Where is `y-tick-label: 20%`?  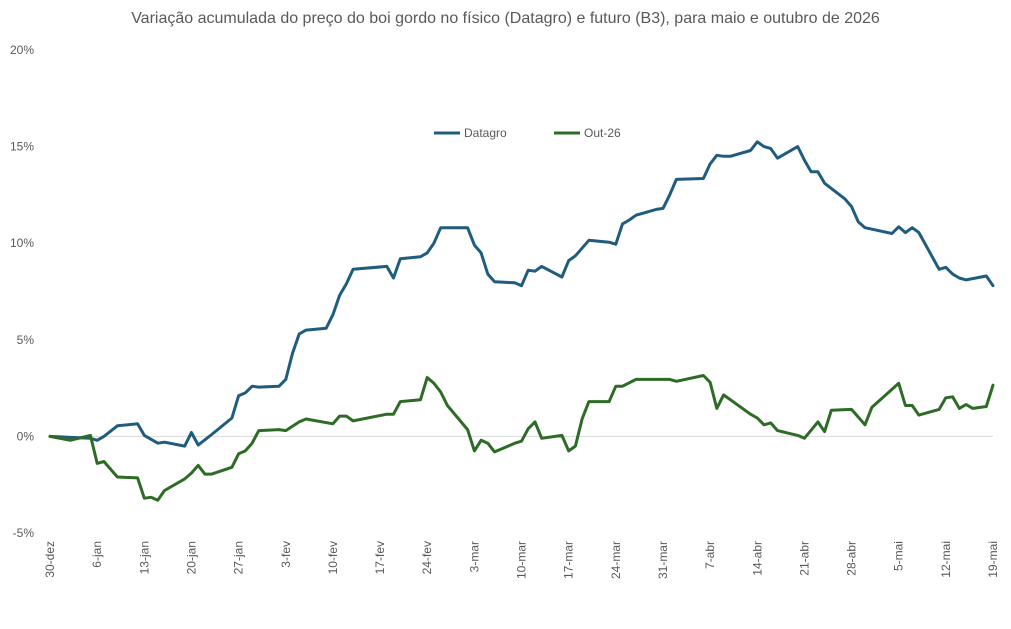
y-tick-label: 20% is located at coordinates (22, 50).